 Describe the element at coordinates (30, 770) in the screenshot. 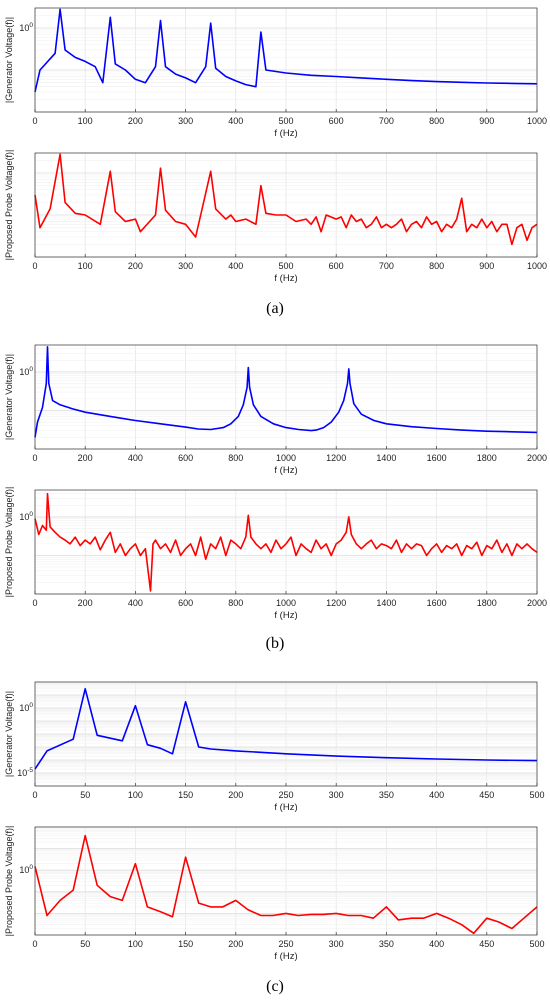

I see `y-tick-exponent: -5` at that location.